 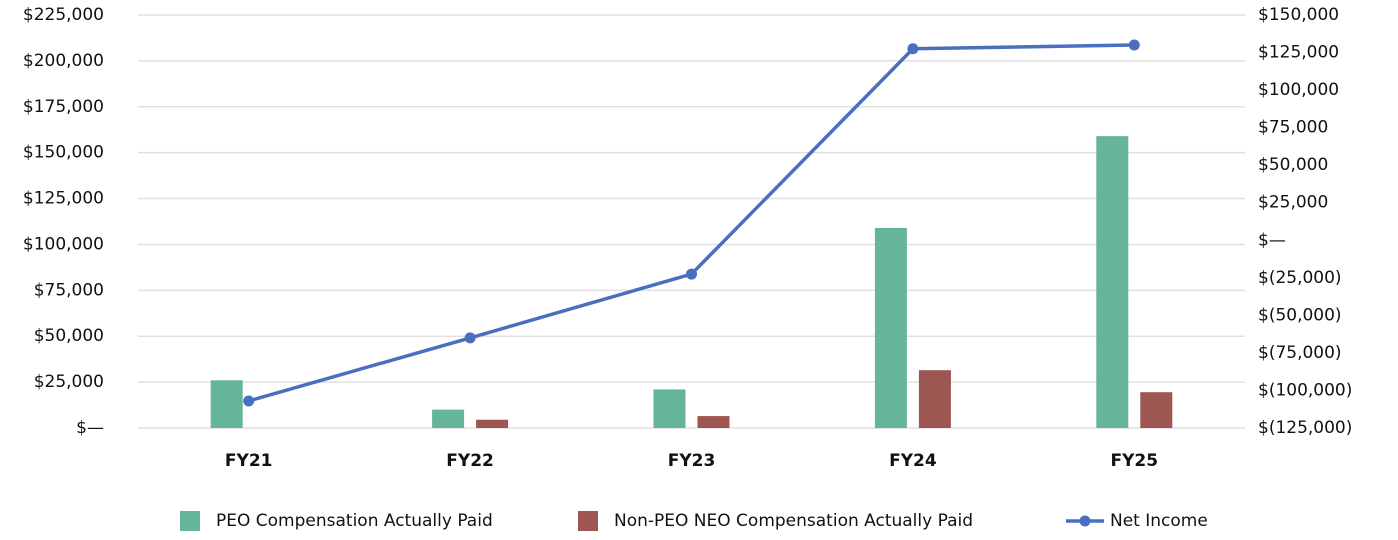 What do you see at coordinates (63, 107) in the screenshot?
I see `y-tick-label: $175,000` at bounding box center [63, 107].